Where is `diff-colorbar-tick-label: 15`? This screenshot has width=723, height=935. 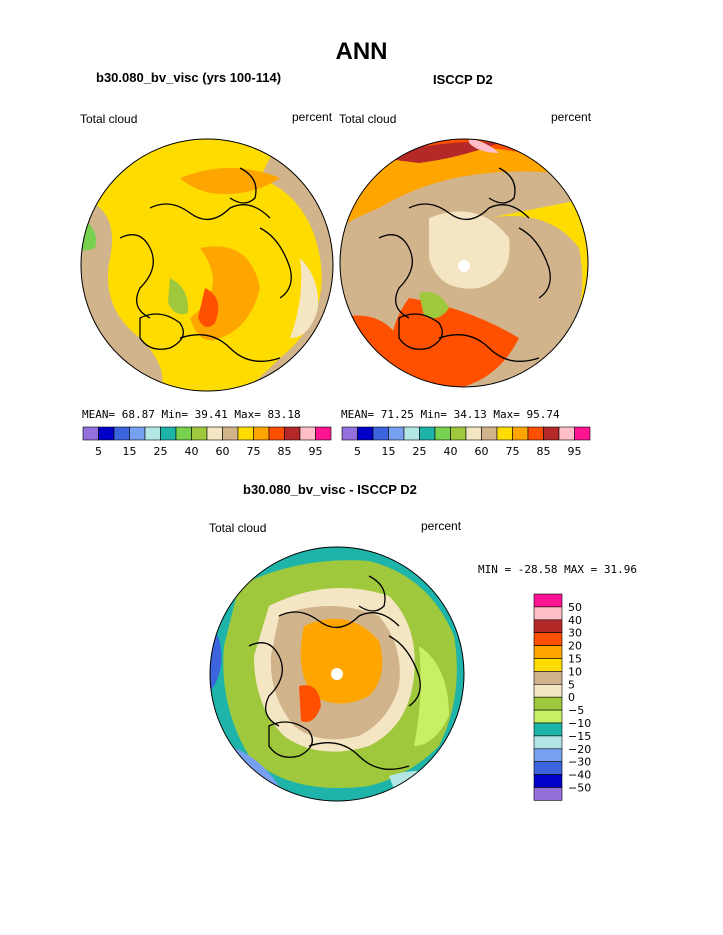 diff-colorbar-tick-label: 15 is located at coordinates (575, 659).